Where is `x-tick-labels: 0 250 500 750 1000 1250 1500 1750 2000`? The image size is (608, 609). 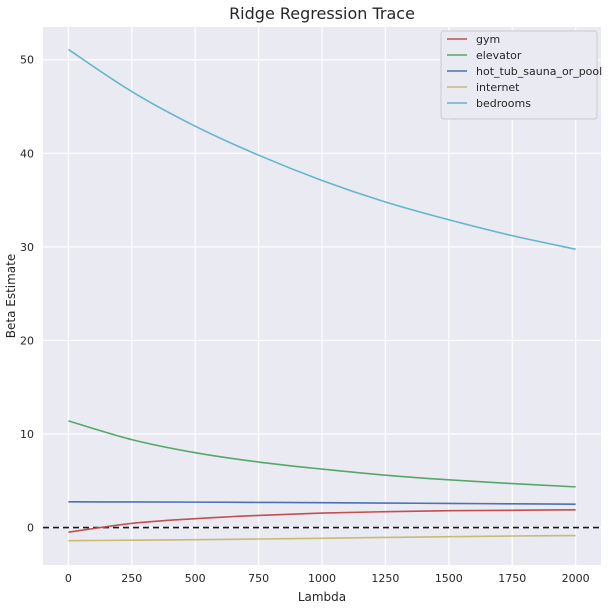
x-tick-labels: 0 250 500 750 1000 1250 1500 1750 2000 is located at coordinates (327, 578).